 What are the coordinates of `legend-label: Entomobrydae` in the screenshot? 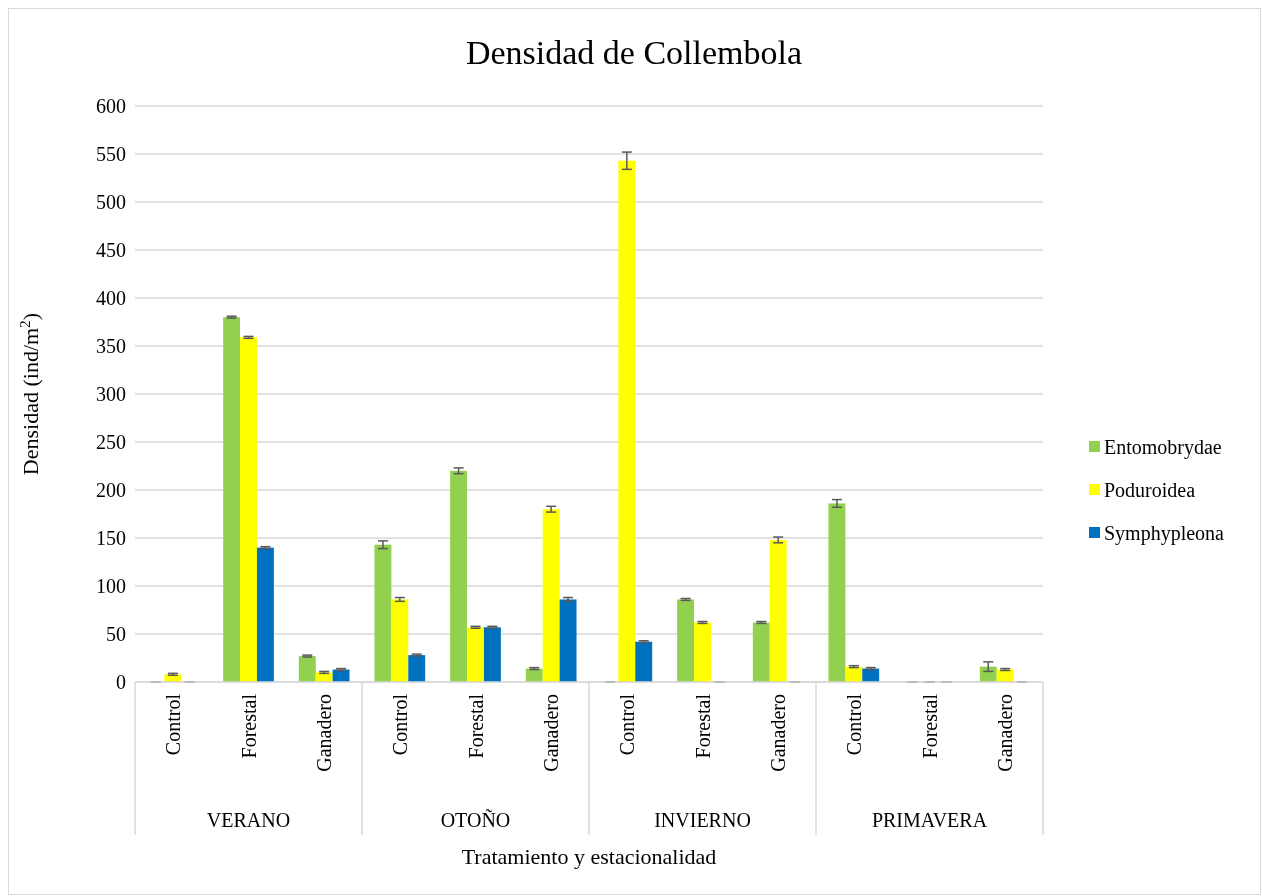 It's located at (1163, 447).